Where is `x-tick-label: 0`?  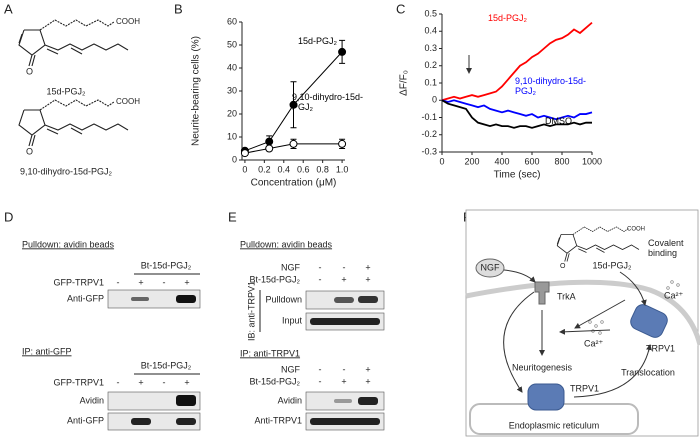 x-tick-label: 0 is located at coordinates (244, 169).